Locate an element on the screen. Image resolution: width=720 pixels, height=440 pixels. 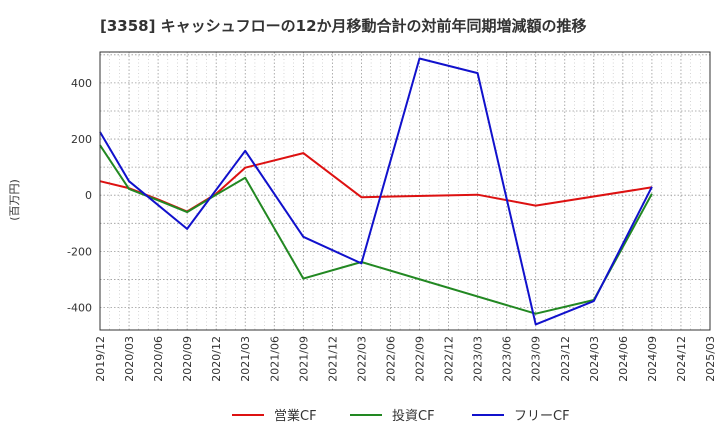
x-tick-label: 2023/12 is located at coordinates (565, 359).